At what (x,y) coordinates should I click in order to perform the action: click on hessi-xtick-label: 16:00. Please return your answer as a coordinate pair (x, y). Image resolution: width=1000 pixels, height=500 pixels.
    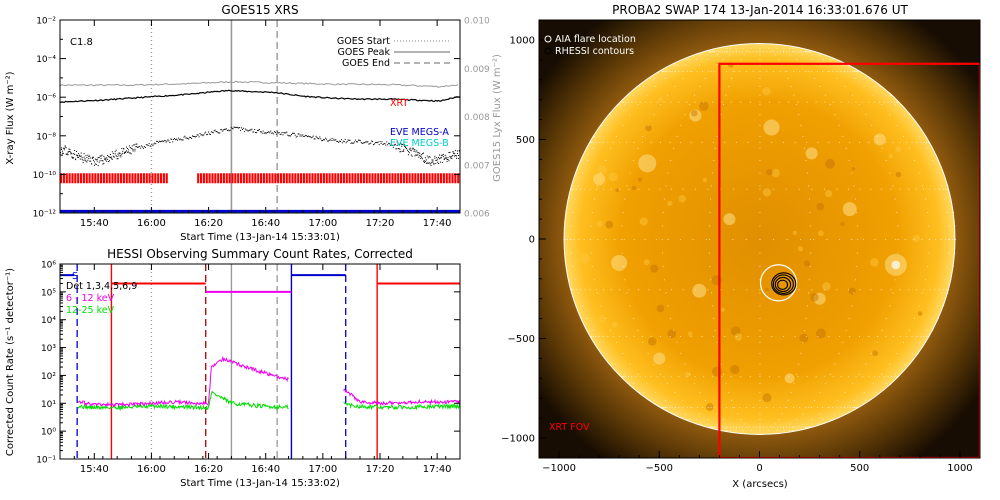
    Looking at the image, I should click on (151, 469).